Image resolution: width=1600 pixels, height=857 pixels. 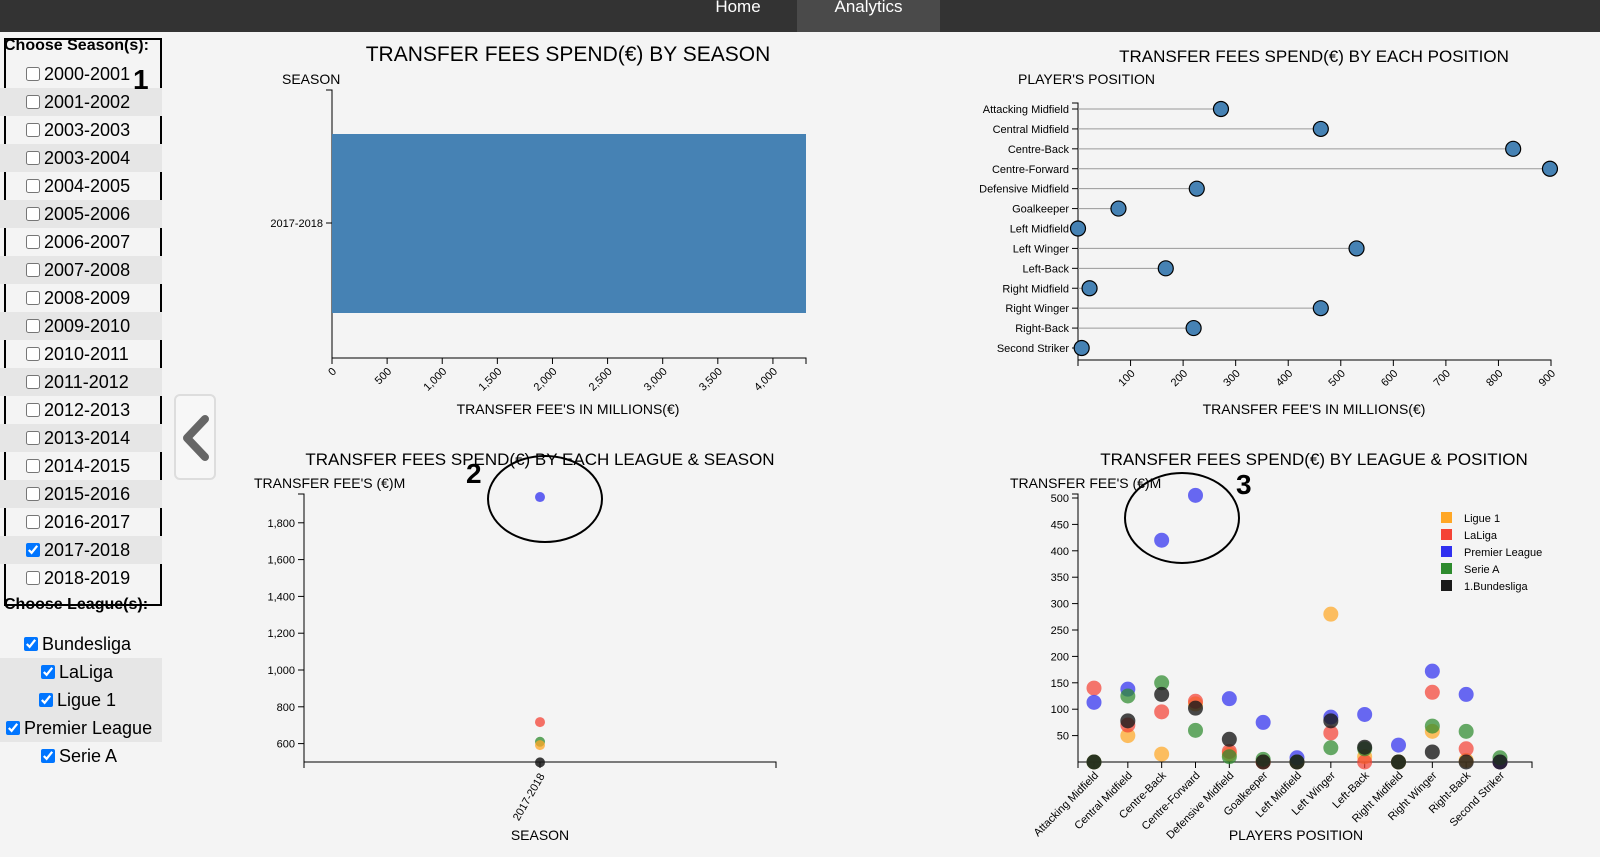 What do you see at coordinates (1466, 749) in the screenshot?
I see `chart4-point-laliga` at bounding box center [1466, 749].